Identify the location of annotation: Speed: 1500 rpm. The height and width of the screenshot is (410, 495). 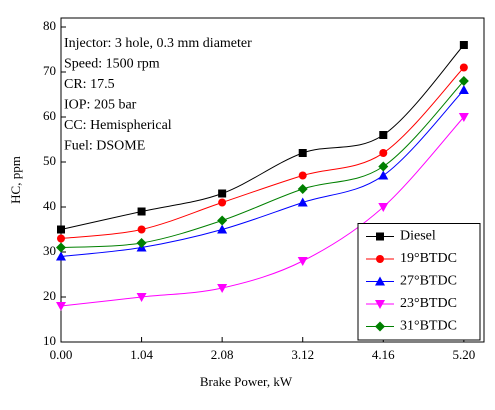
(112, 64).